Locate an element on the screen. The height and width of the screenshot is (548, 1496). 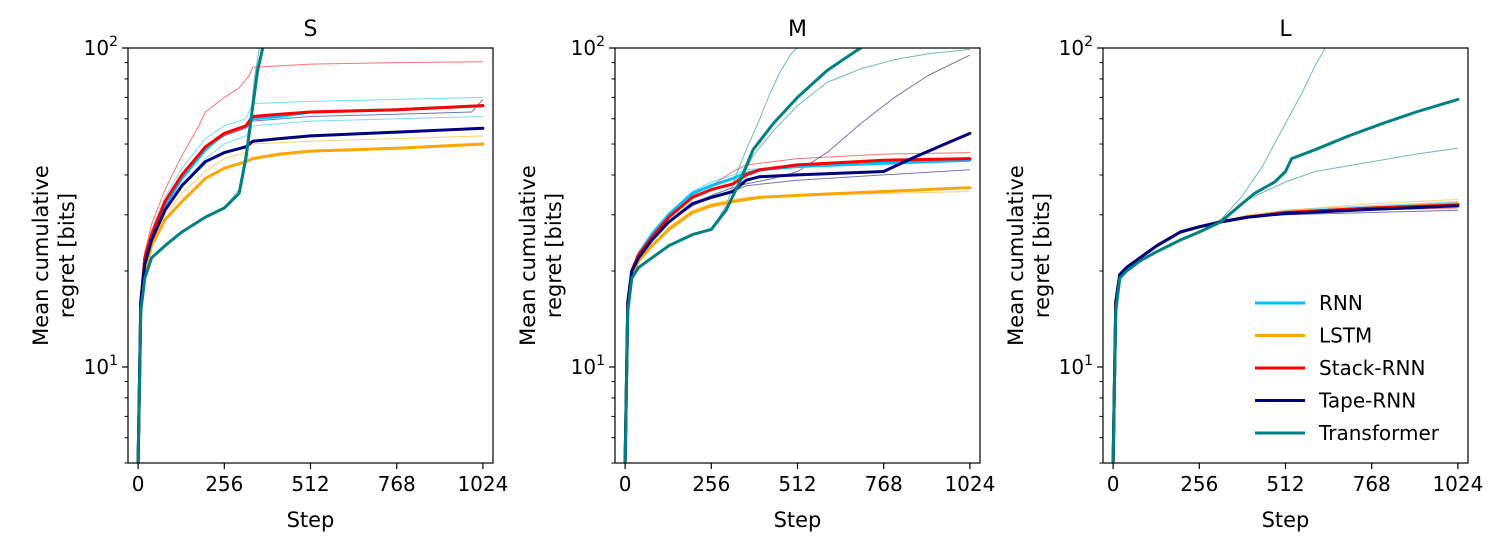
legend-item-tape-rnn: Tape-RNN is located at coordinates (1335, 401).